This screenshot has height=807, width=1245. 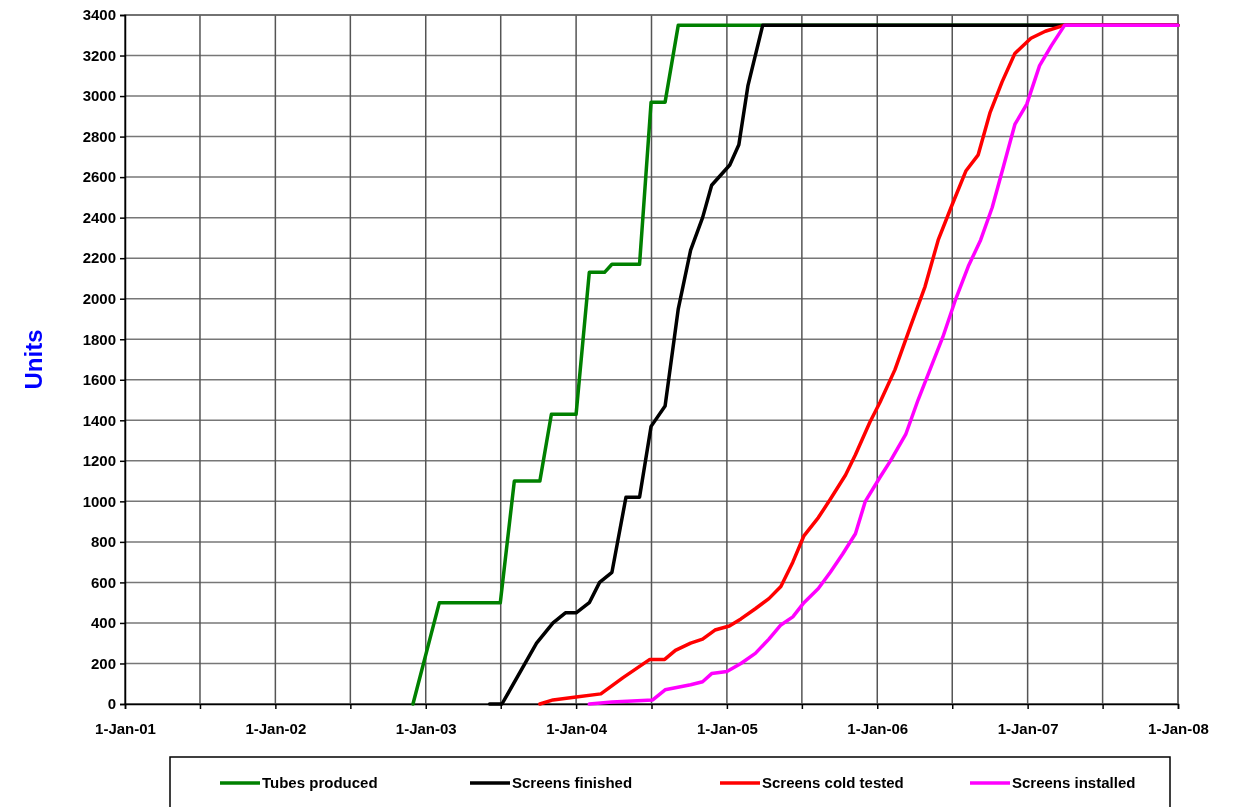 What do you see at coordinates (99, 380) in the screenshot?
I see `y-tick-label: 1600` at bounding box center [99, 380].